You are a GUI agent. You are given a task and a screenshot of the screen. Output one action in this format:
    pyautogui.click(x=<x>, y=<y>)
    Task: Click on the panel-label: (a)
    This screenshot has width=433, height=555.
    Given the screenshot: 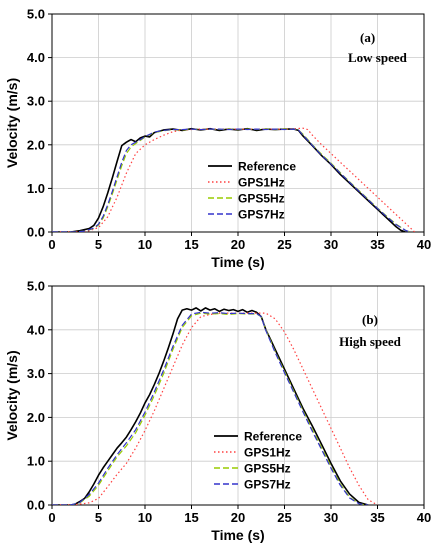 What is the action you would take?
    pyautogui.click(x=367, y=37)
    